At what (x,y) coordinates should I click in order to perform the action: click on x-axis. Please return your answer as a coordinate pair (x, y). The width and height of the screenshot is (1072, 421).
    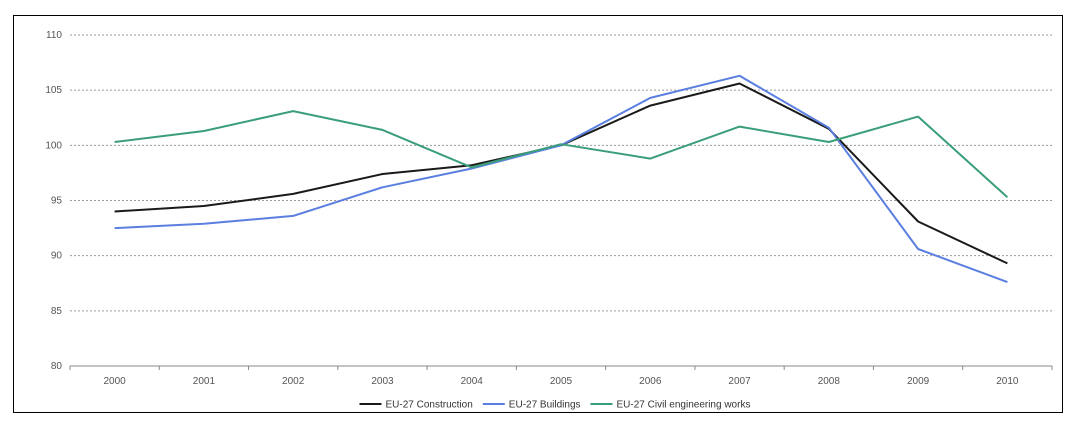
    Looking at the image, I should click on (561, 367).